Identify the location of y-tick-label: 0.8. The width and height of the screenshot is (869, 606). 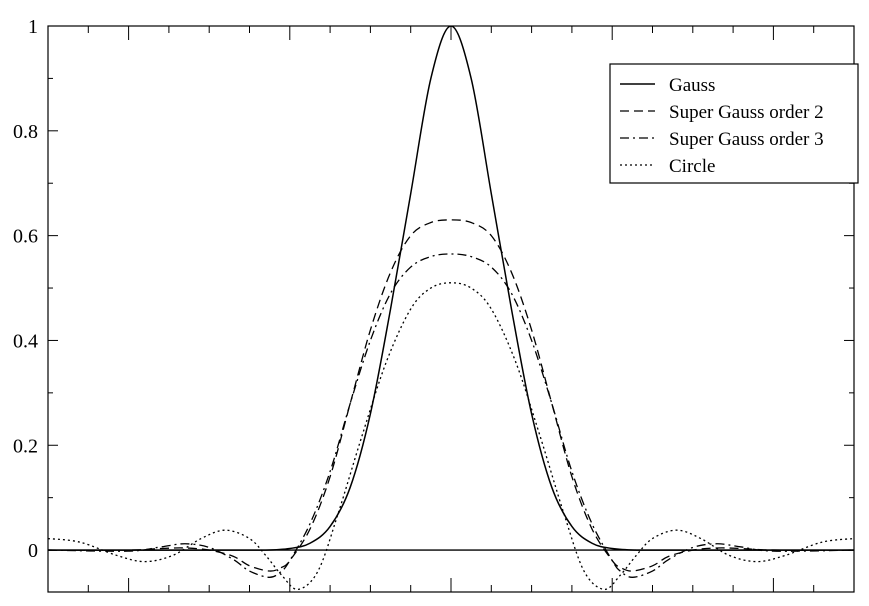
(25, 132).